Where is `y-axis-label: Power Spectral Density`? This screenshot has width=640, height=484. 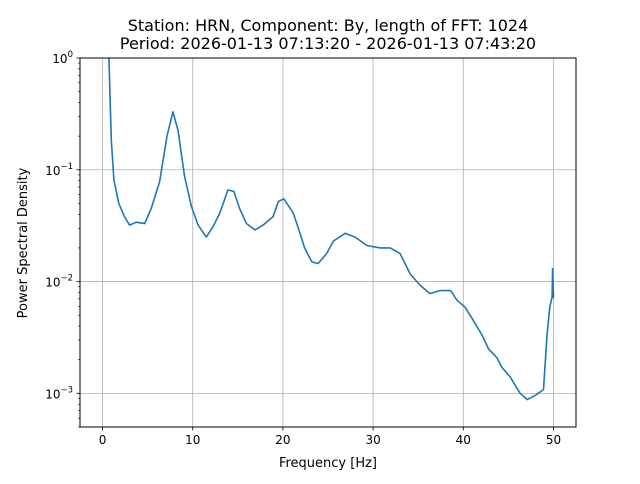 y-axis-label: Power Spectral Density is located at coordinates (23, 242).